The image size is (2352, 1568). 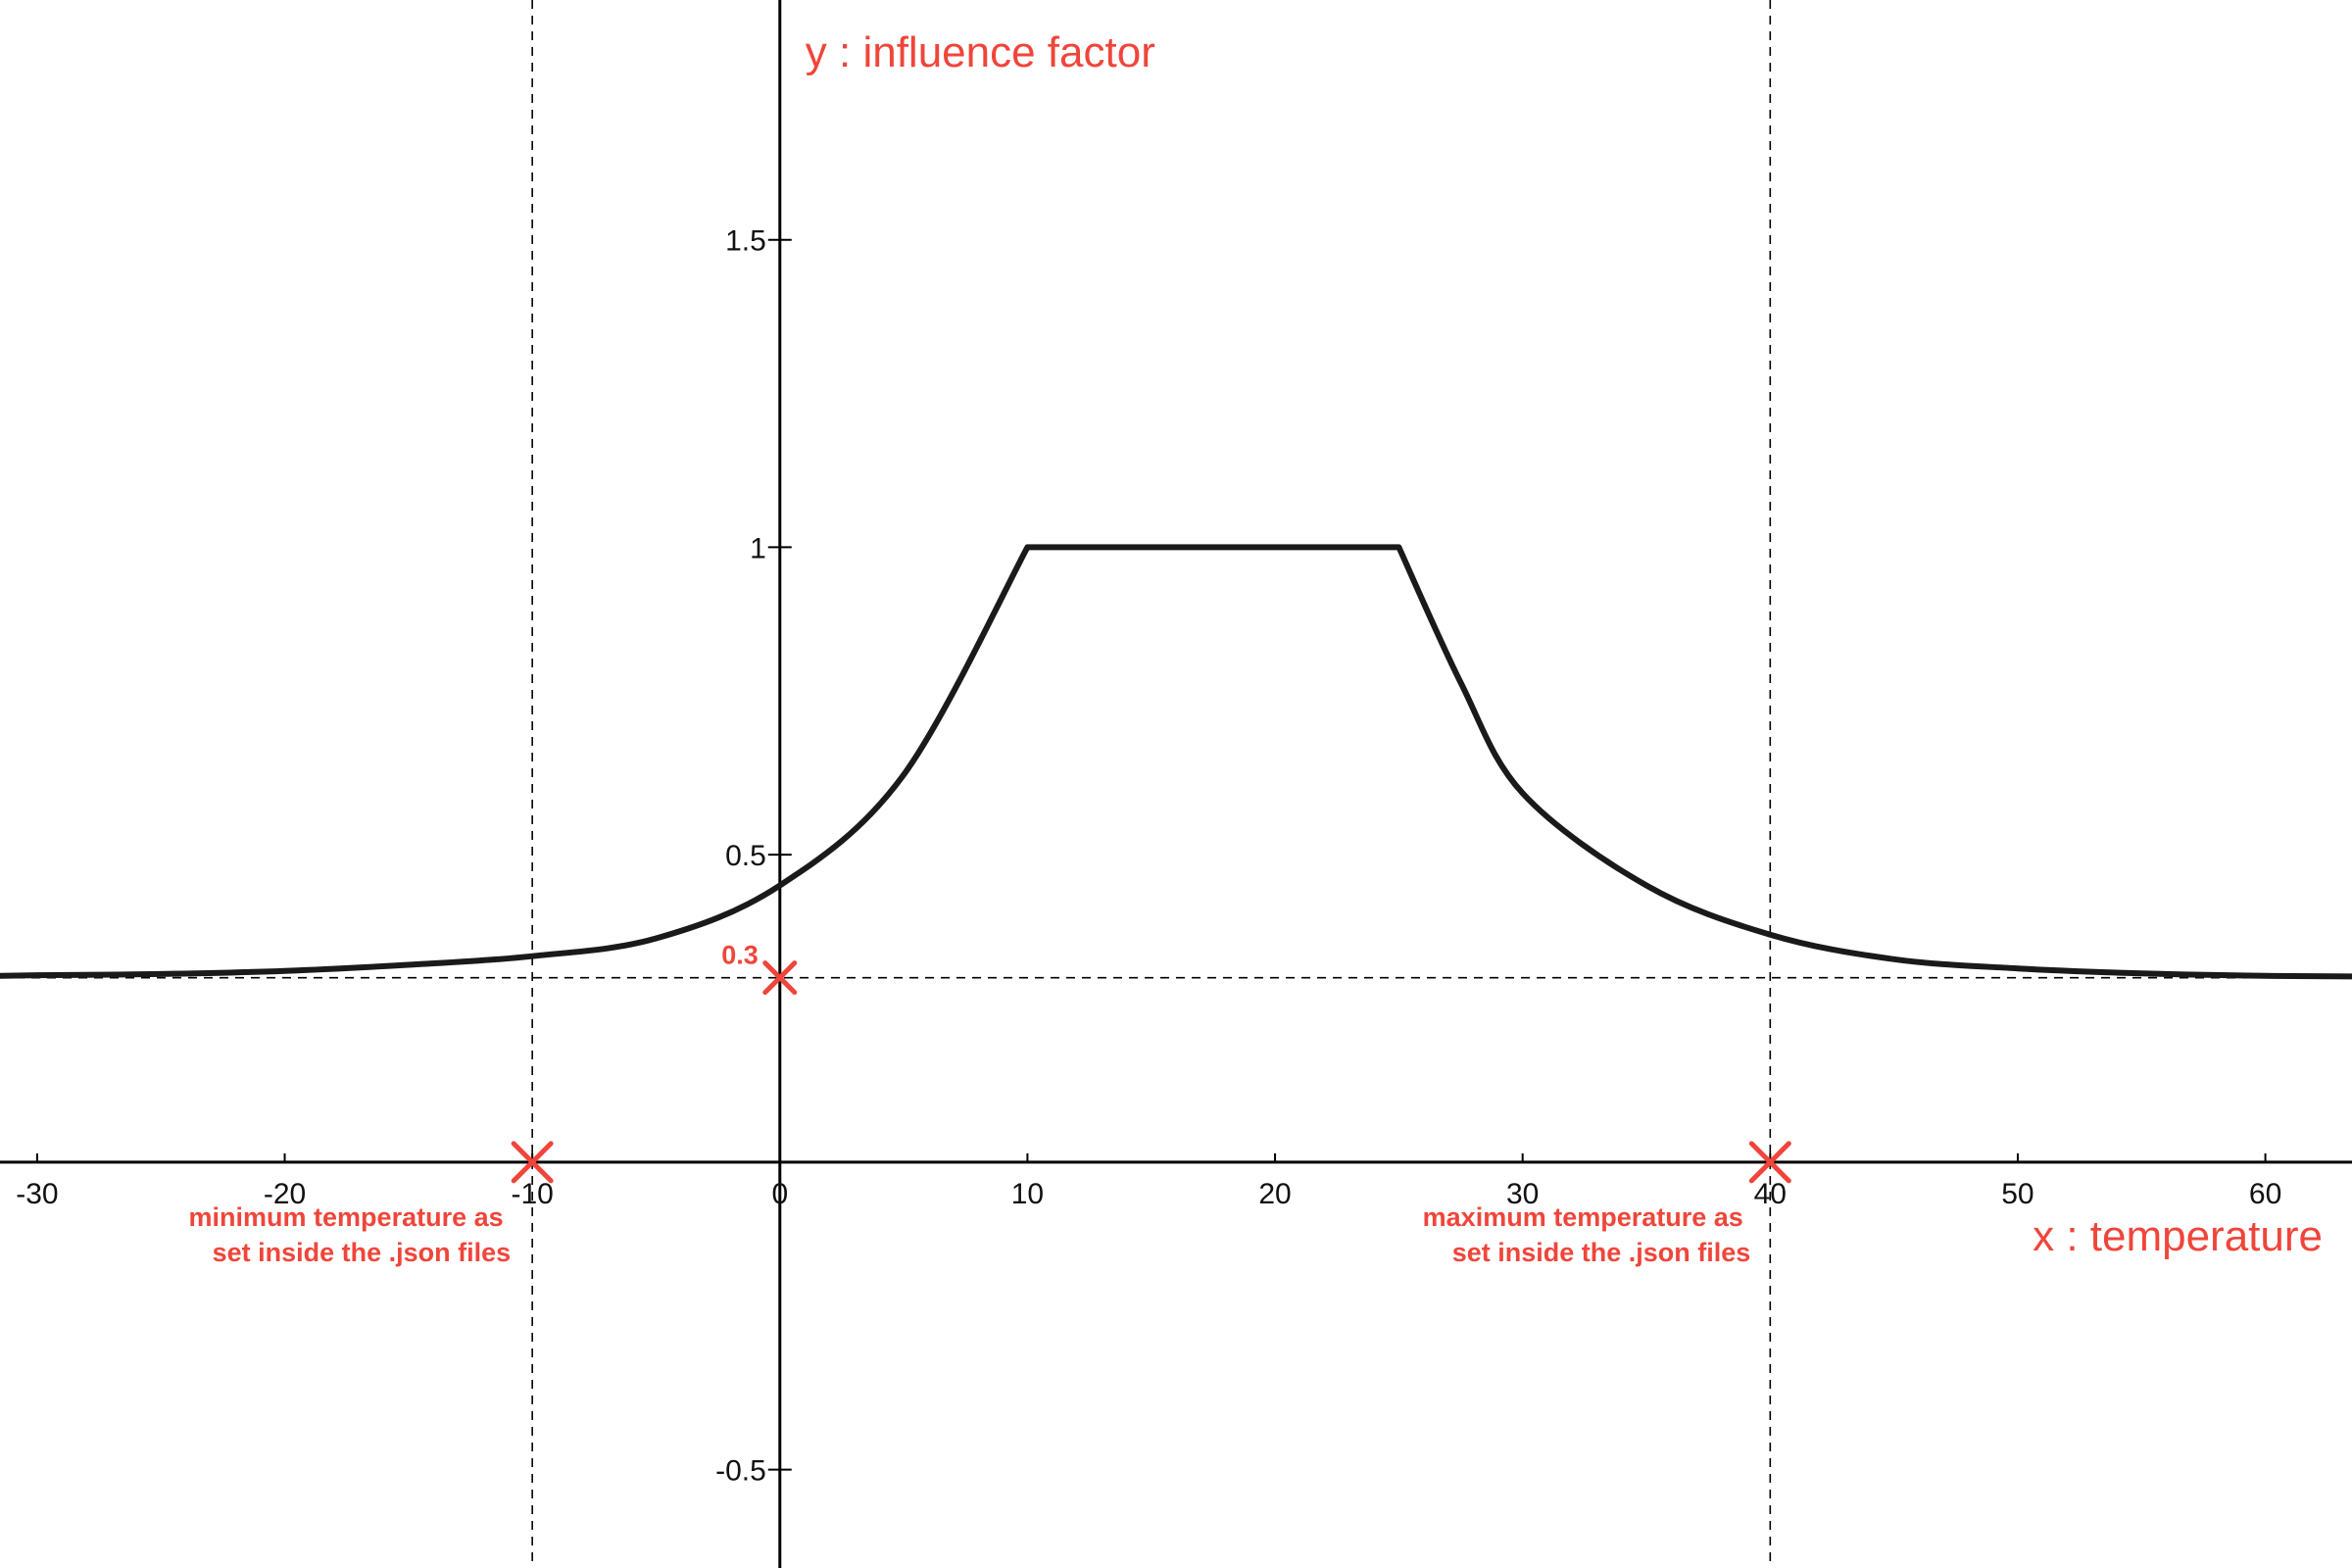 I want to click on x-tick-label: 30, so click(x=1522, y=1194).